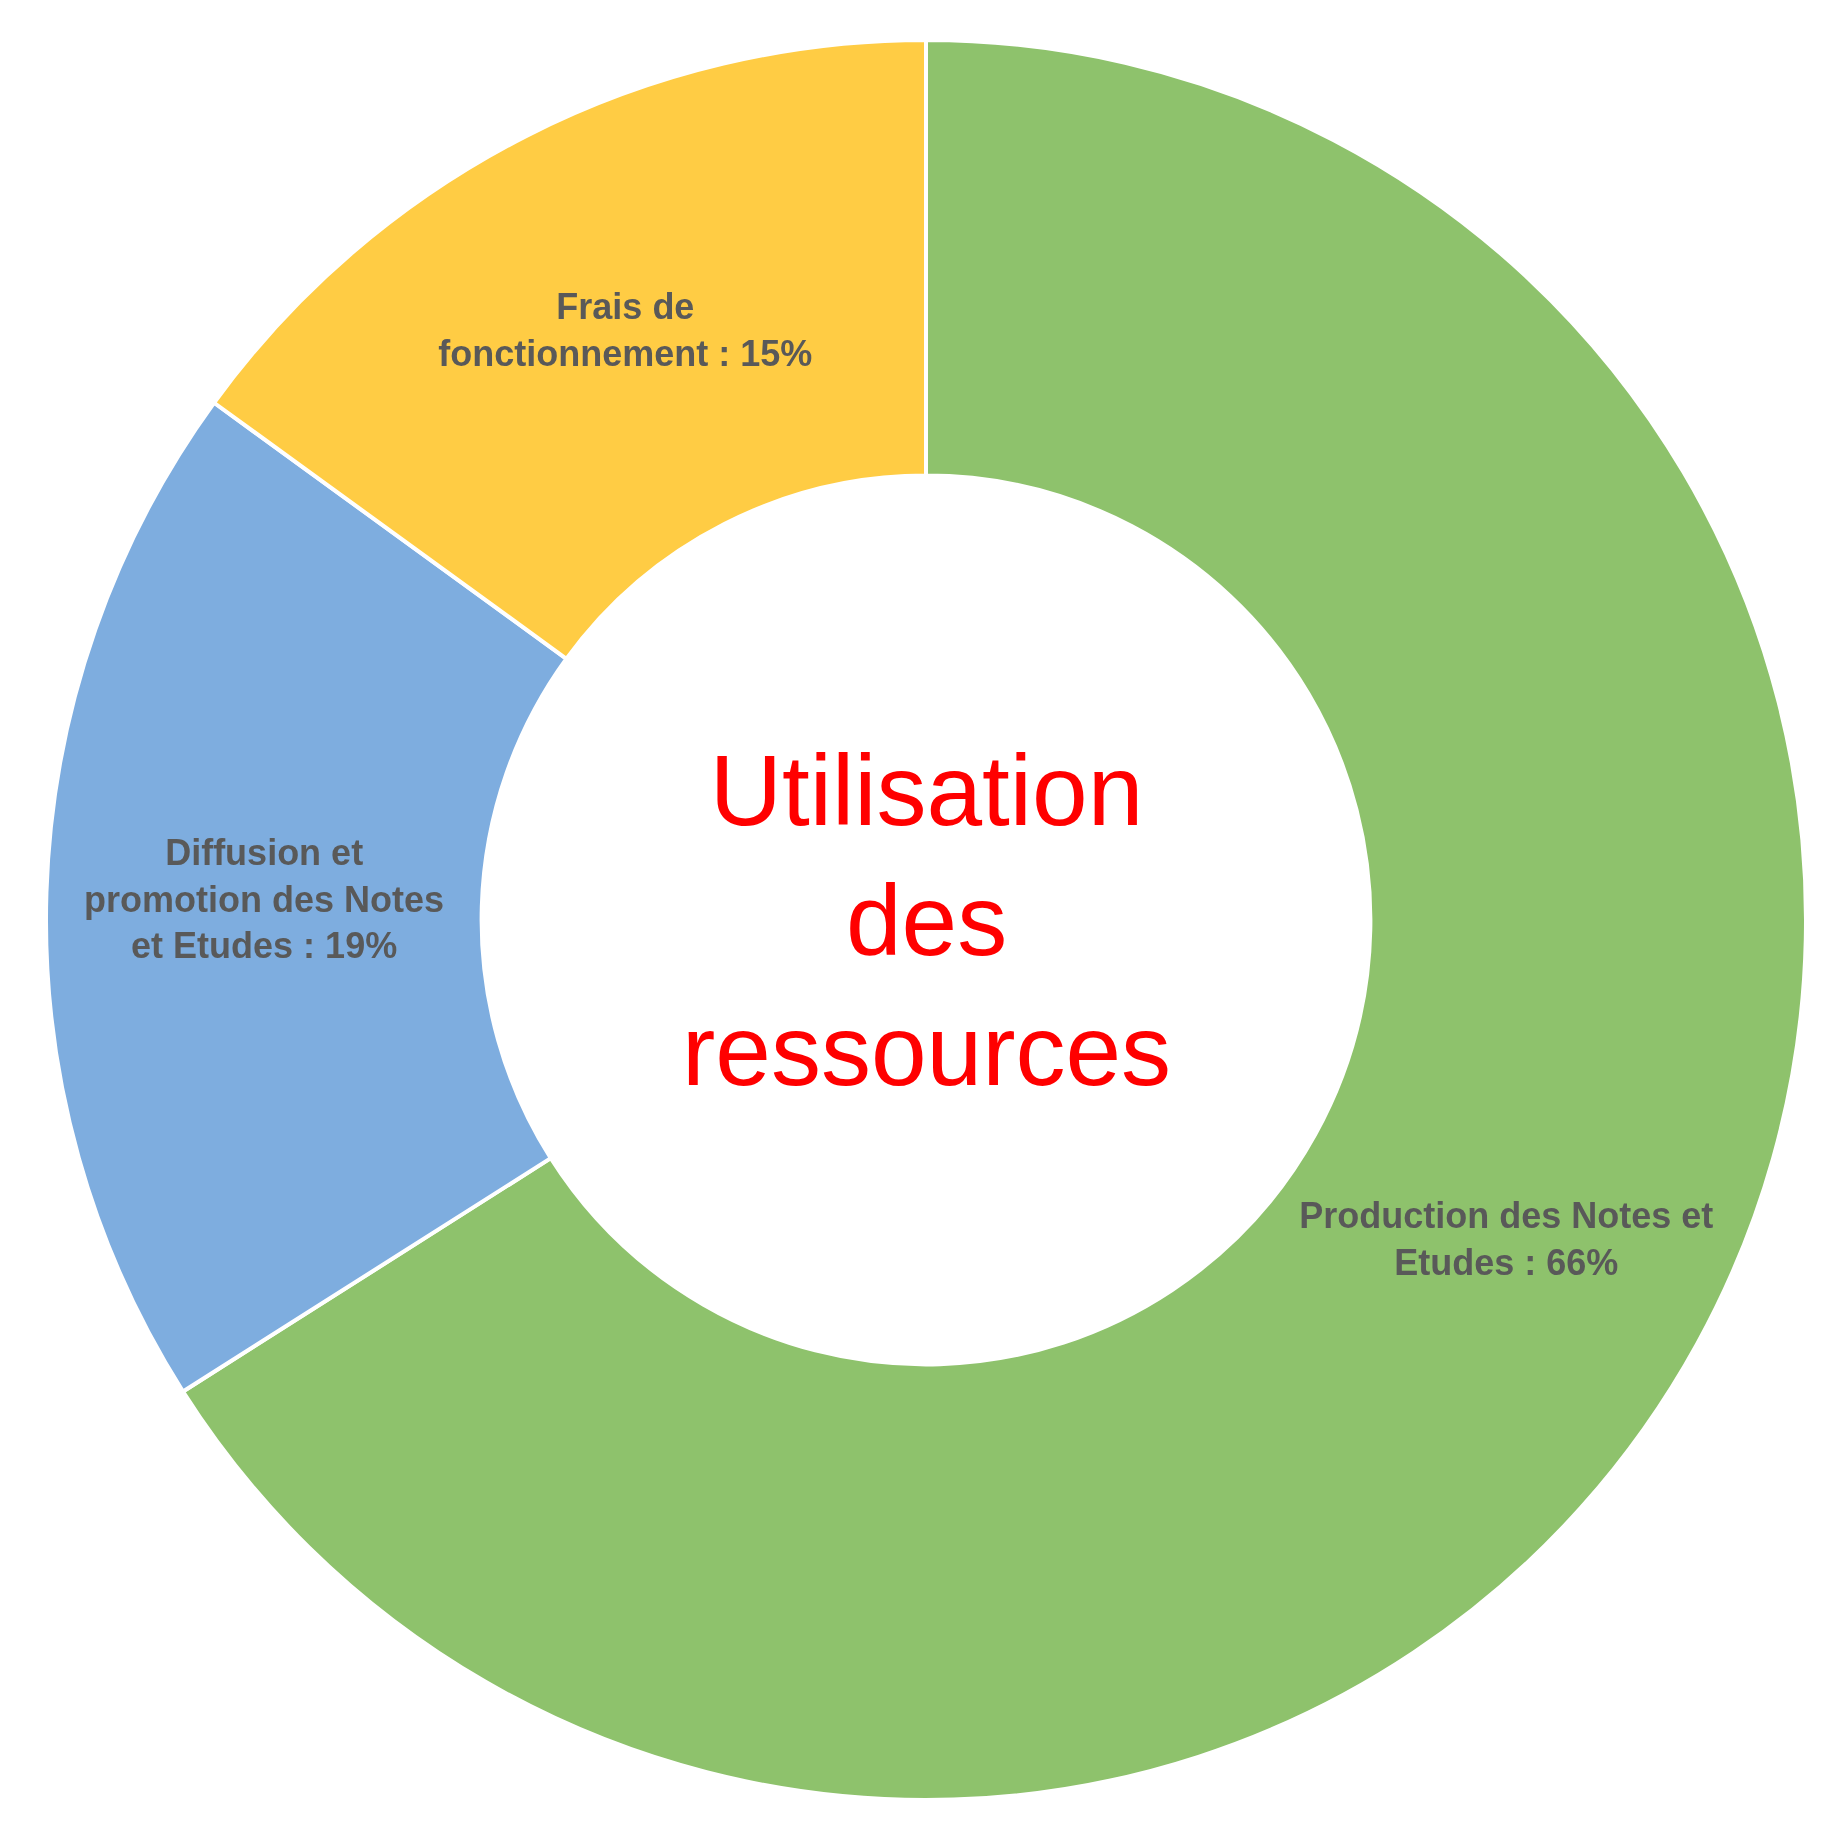  I want to click on text: Utilisation des ressources, so click(927, 920).